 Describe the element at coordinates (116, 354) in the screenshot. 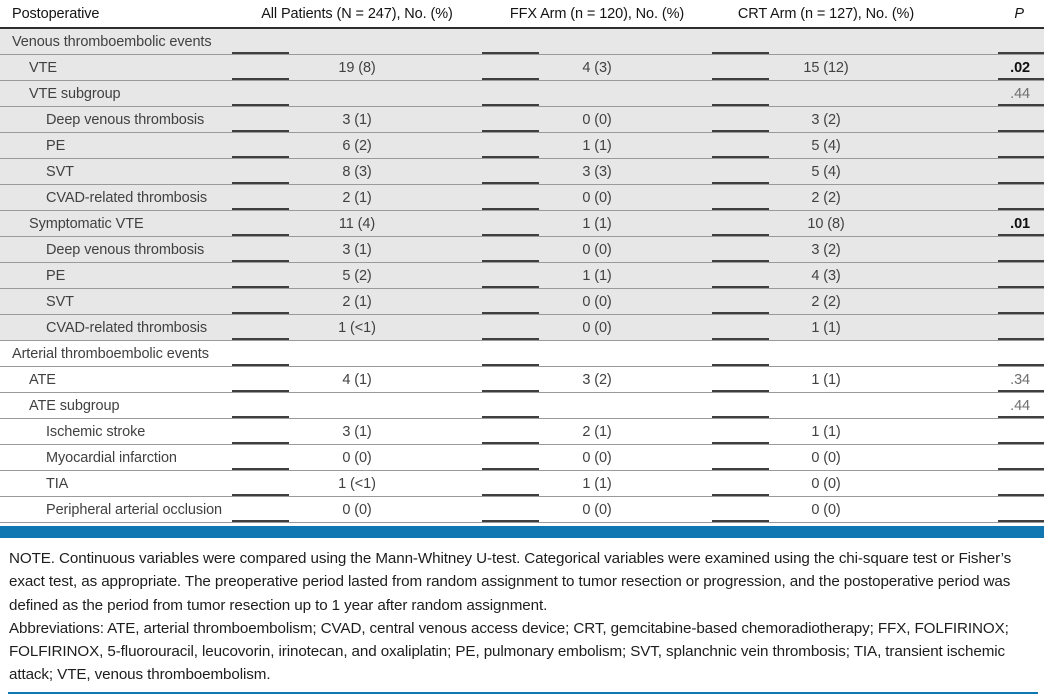

I see `row-label: Arterial thromboembolic events` at that location.